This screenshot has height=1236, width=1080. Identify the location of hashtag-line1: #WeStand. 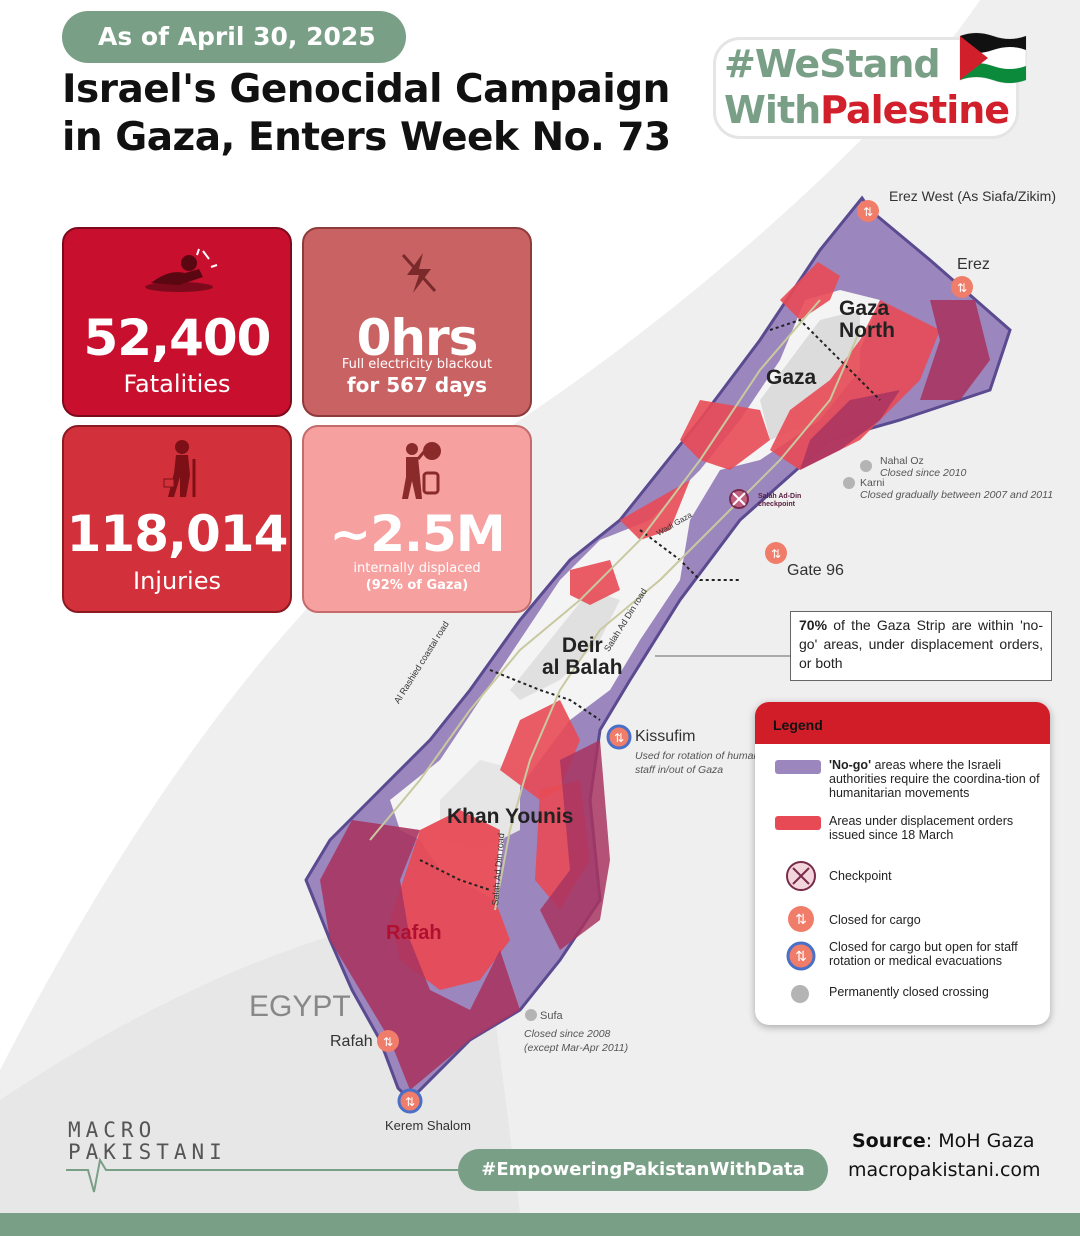
(832, 64).